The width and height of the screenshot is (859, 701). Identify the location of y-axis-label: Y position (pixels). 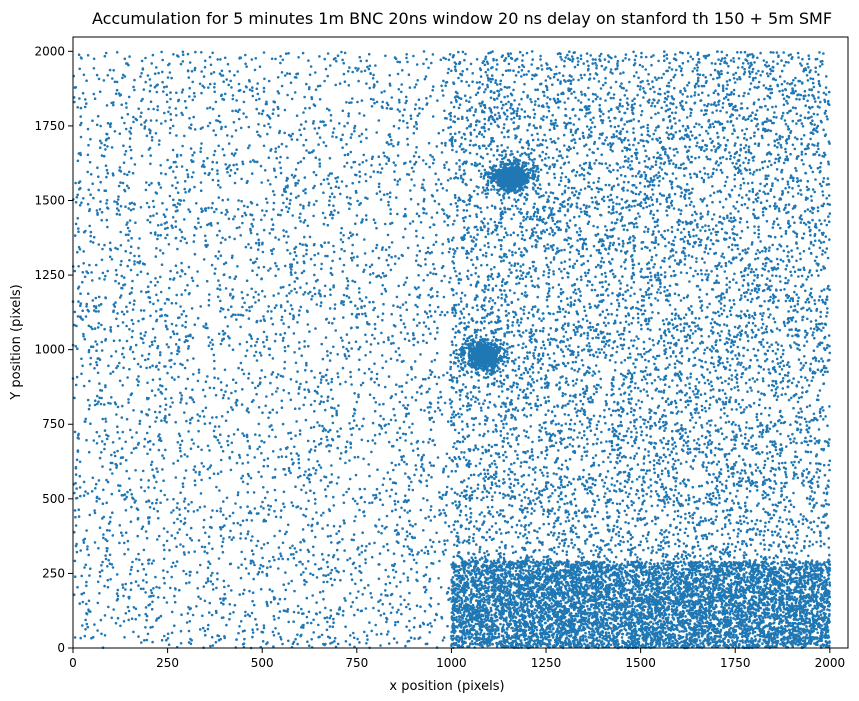
(16, 342).